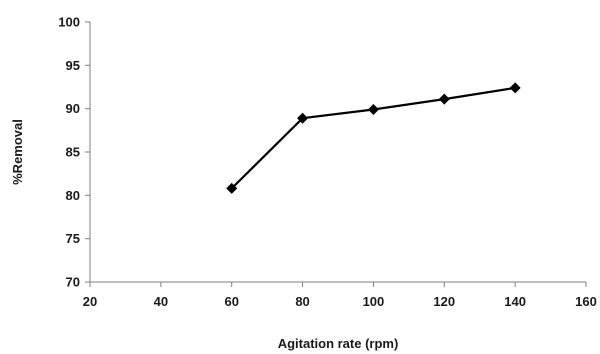  I want to click on y-axis-ticks: 70 75 80 85 90 95 100, so click(74, 152).